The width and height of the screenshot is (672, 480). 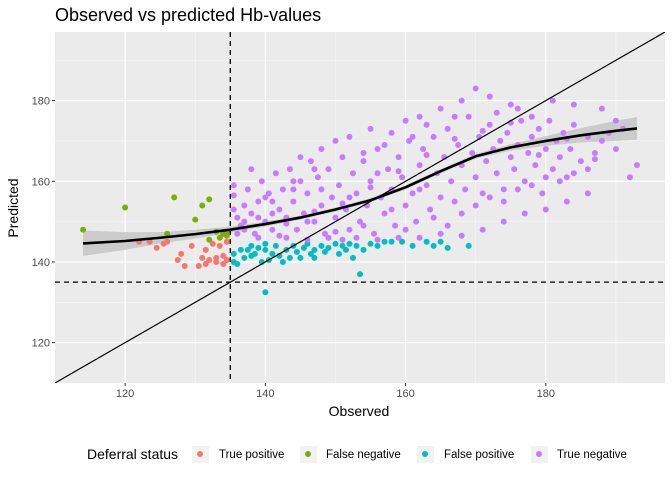 What do you see at coordinates (41, 102) in the screenshot?
I see `y-tick-label: 180` at bounding box center [41, 102].